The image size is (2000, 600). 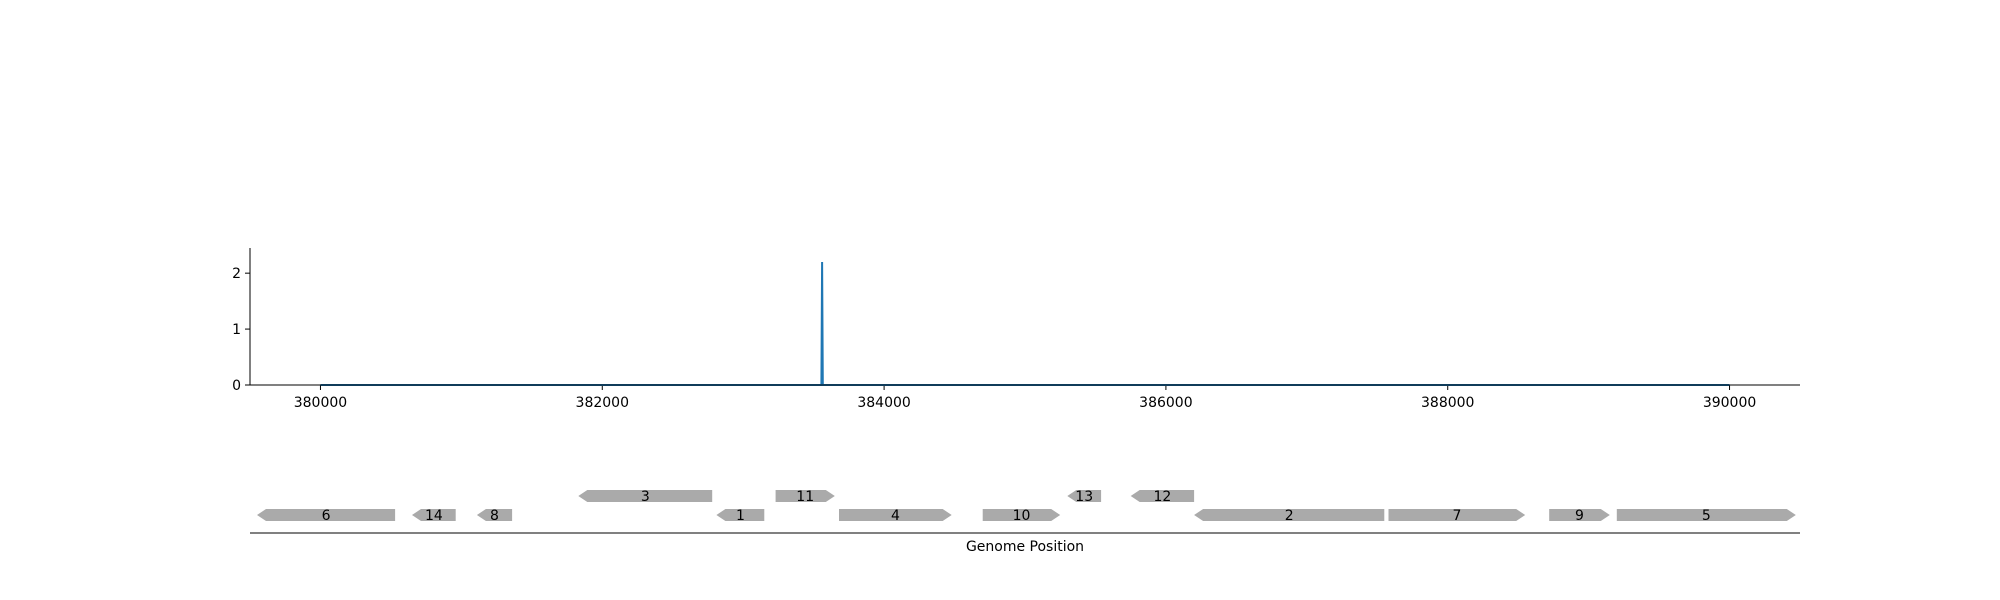 I want to click on gene-arrow-12: 12, so click(x=1162, y=497).